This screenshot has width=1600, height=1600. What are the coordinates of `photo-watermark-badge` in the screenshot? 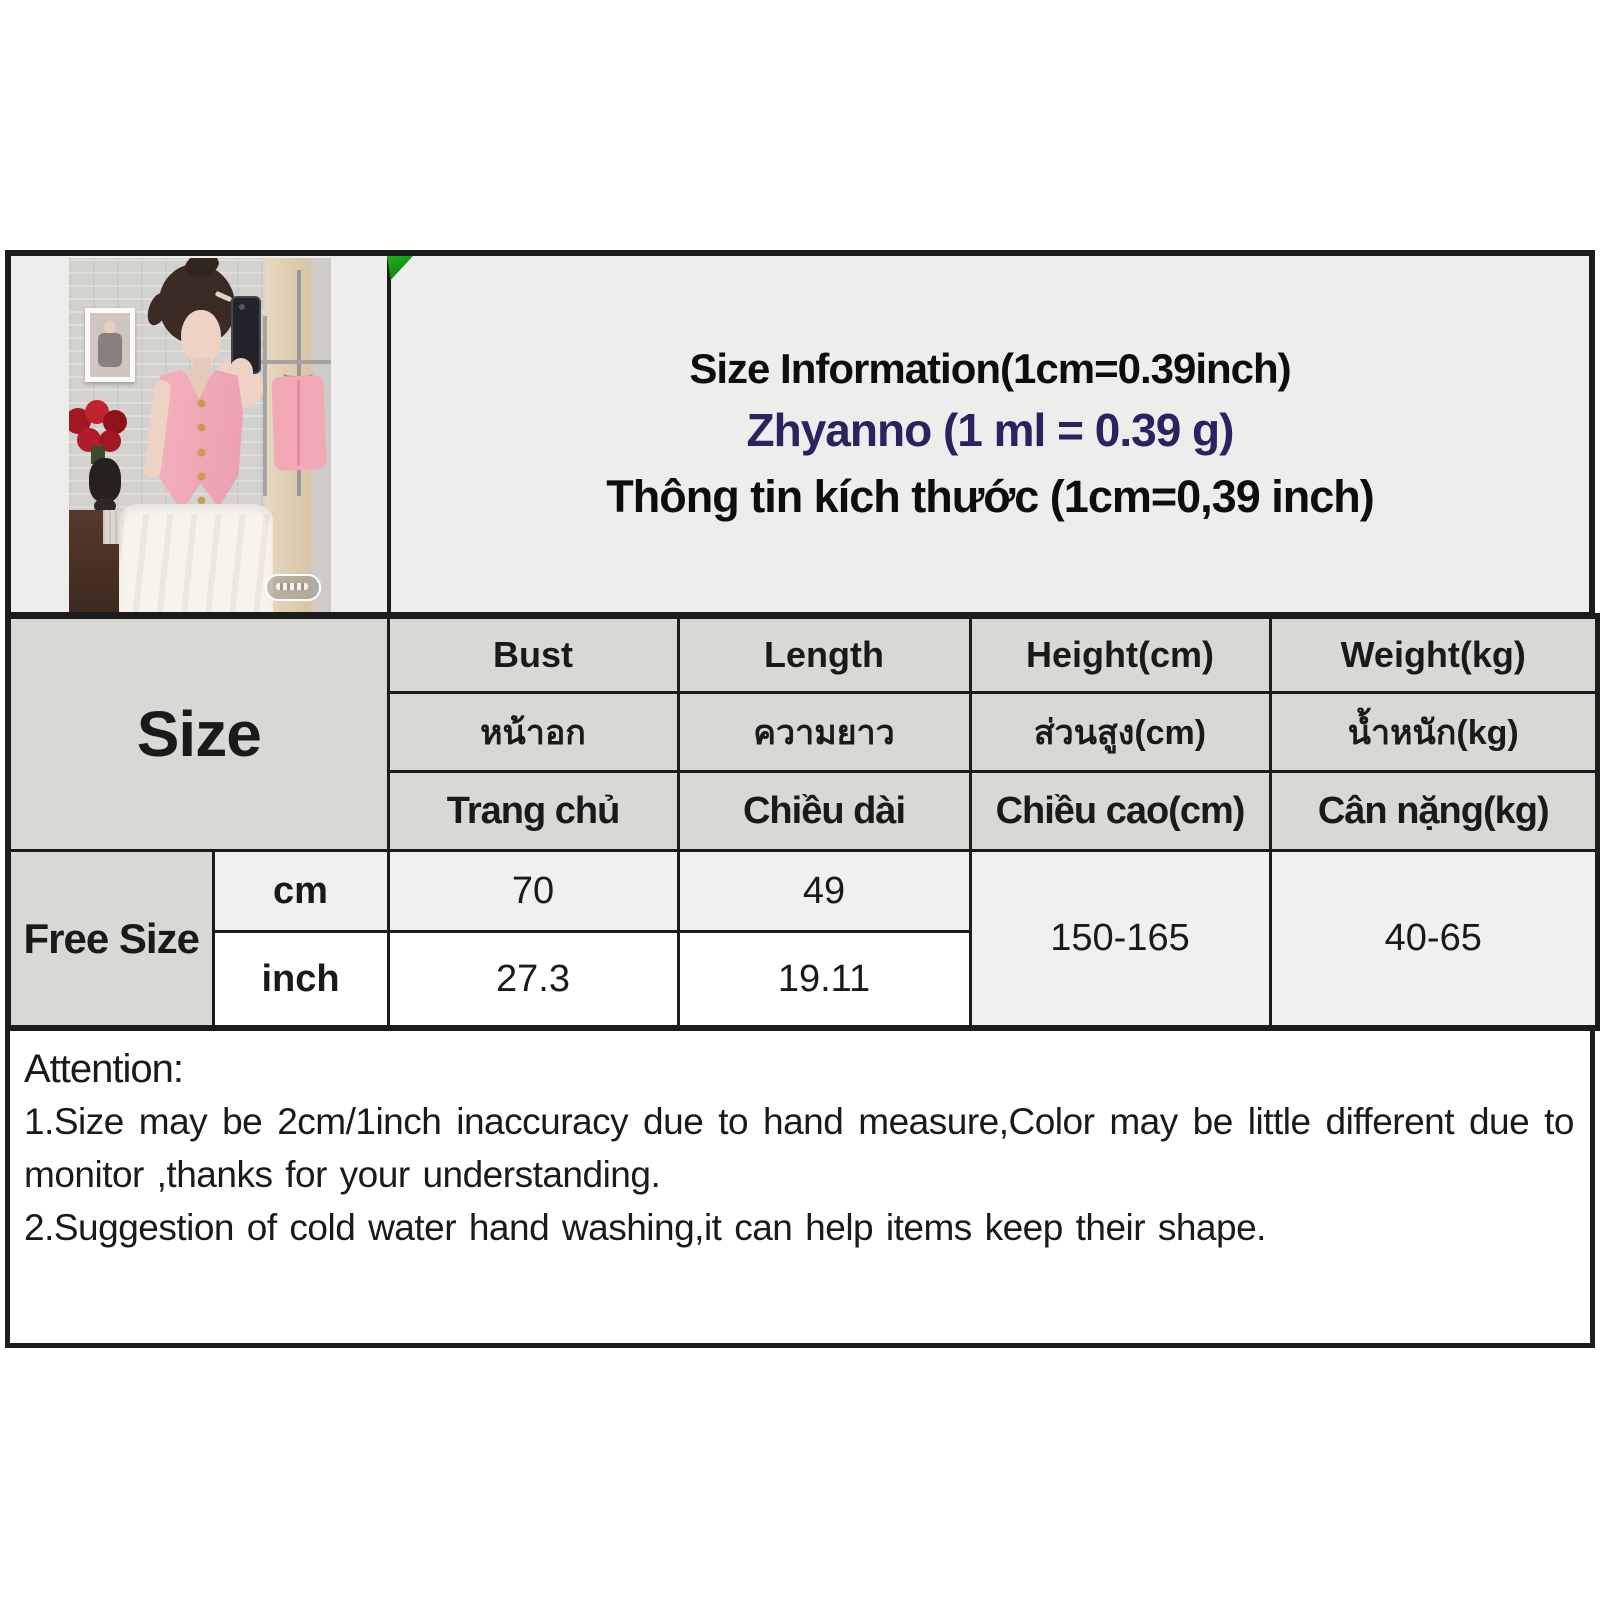 It's located at (293, 587).